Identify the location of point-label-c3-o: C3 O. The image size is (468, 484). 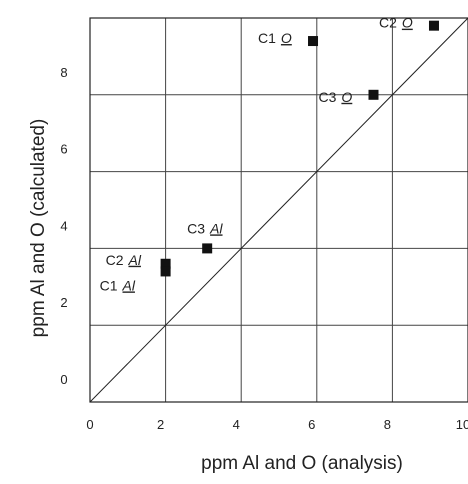
(336, 97).